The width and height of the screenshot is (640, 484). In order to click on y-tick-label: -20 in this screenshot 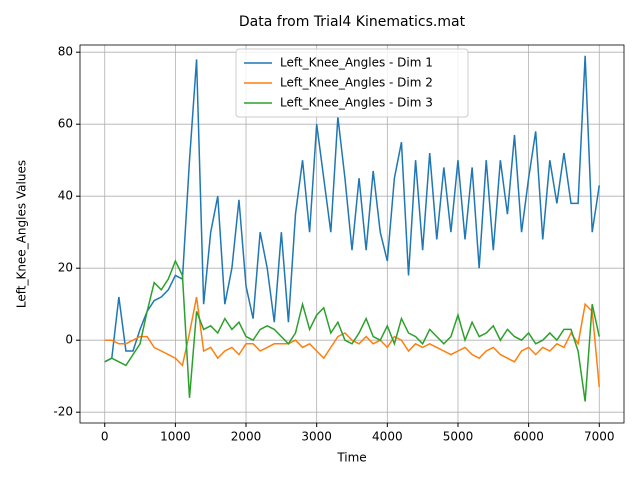, I will do `click(63, 412)`.